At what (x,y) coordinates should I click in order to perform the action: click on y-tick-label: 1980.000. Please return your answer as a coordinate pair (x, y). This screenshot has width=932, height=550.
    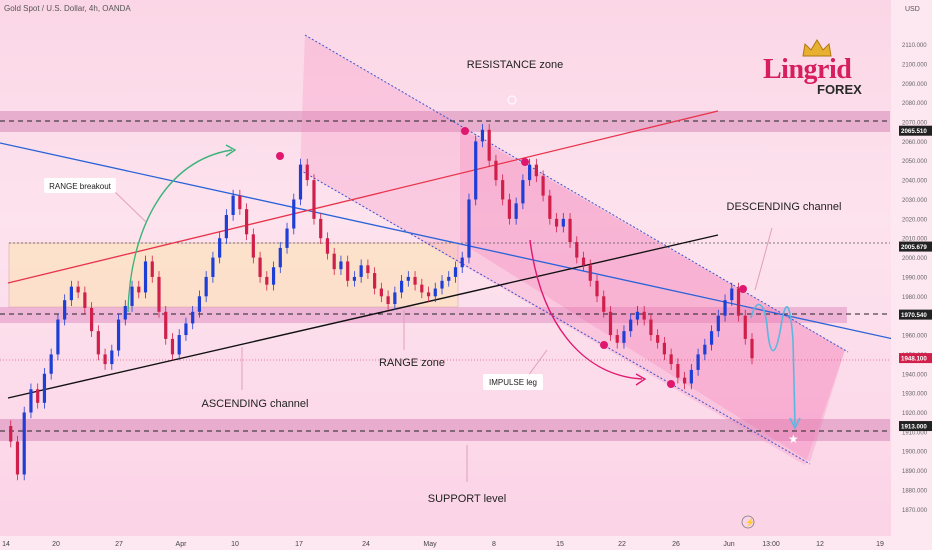
    Looking at the image, I should click on (915, 298).